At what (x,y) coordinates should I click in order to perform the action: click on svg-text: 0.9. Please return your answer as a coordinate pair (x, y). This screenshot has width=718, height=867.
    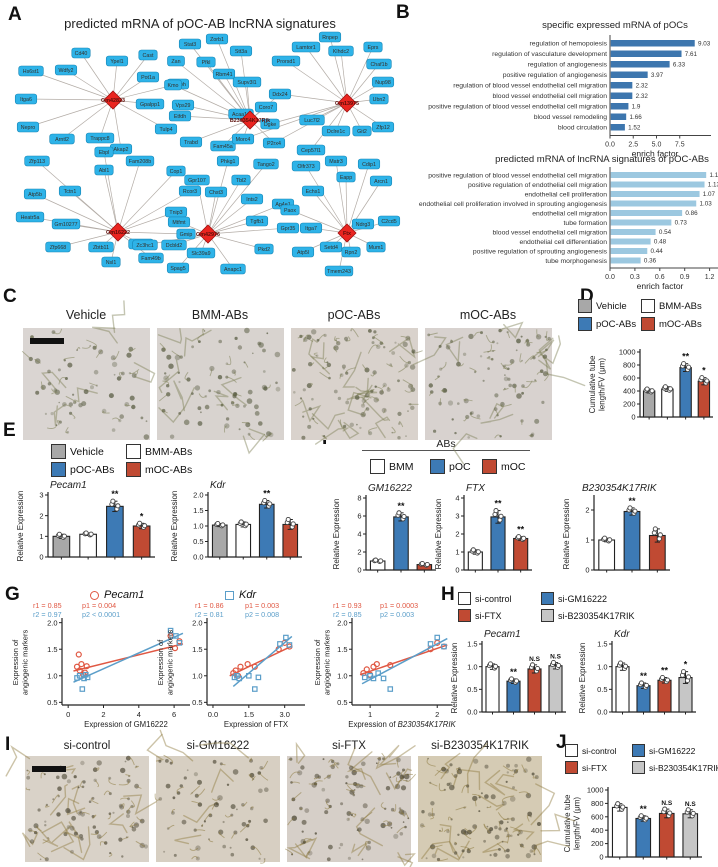
    Looking at the image, I should click on (685, 277).